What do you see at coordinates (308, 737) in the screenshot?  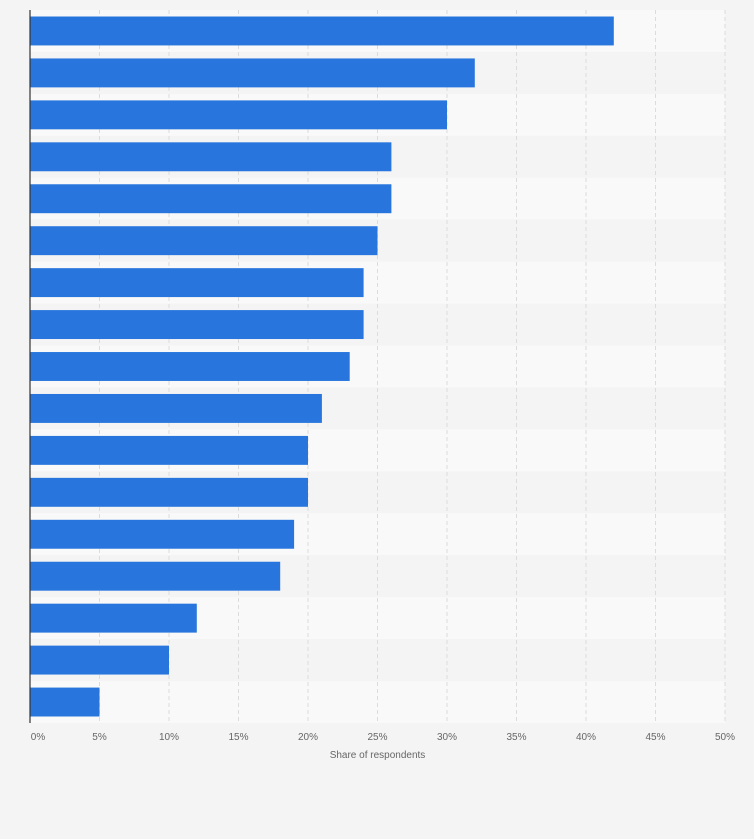 I see `x-tick-label: 20%` at bounding box center [308, 737].